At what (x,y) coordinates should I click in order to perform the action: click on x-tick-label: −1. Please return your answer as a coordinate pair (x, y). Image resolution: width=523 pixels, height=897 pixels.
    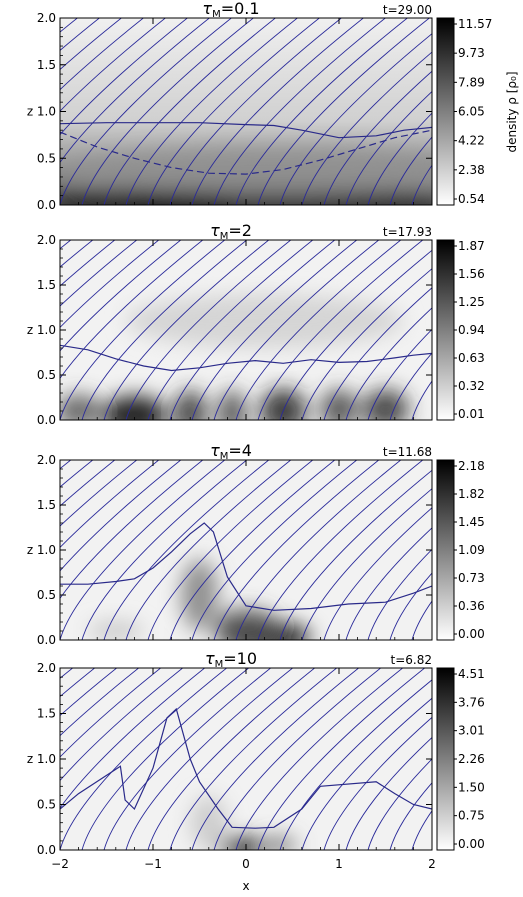
    Looking at the image, I should click on (153, 864).